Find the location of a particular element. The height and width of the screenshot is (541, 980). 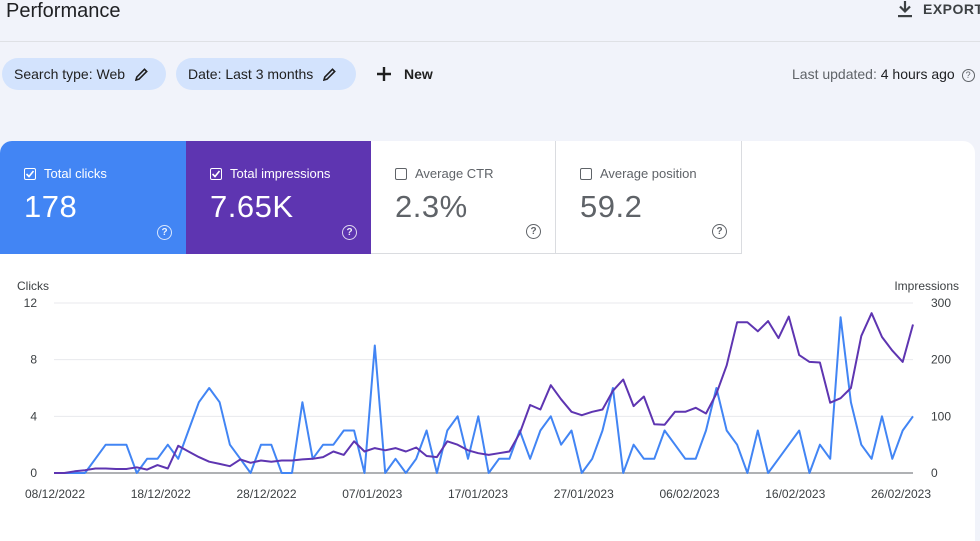

export-label: EXPORT is located at coordinates (951, 9).